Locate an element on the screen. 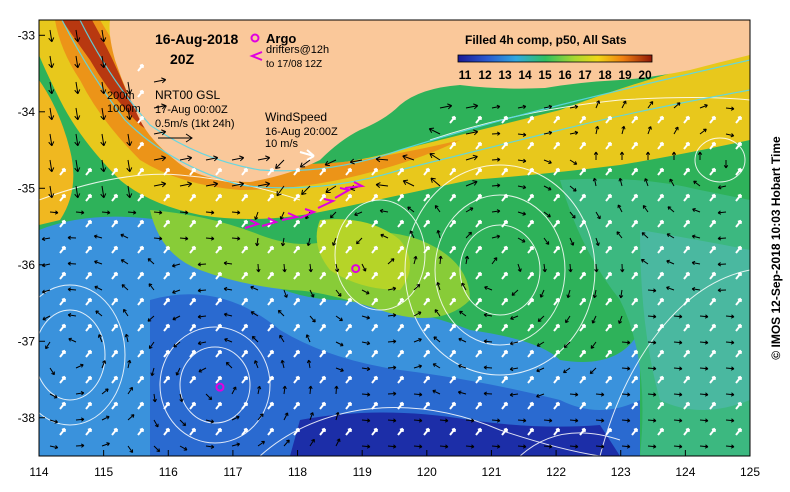 Image resolution: width=790 pixels, height=492 pixels. x-tick-label: 114 is located at coordinates (38, 472).